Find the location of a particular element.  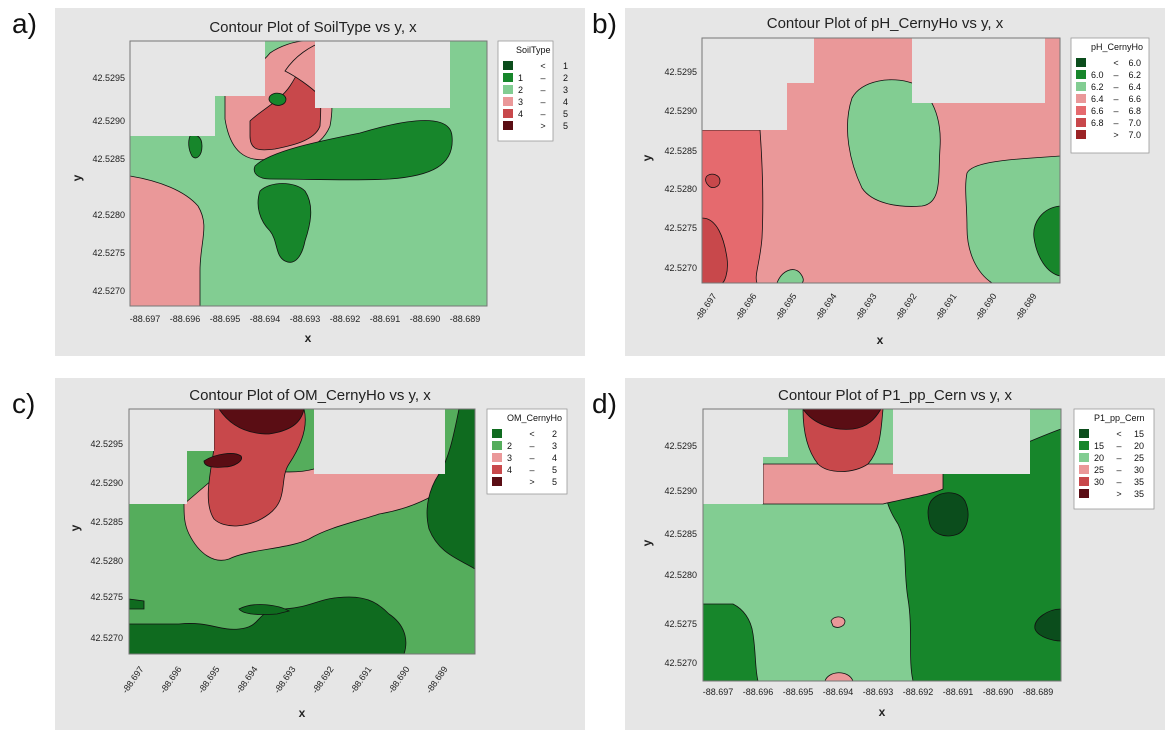

legend-title: pH_CernyHo is located at coordinates (1117, 47).